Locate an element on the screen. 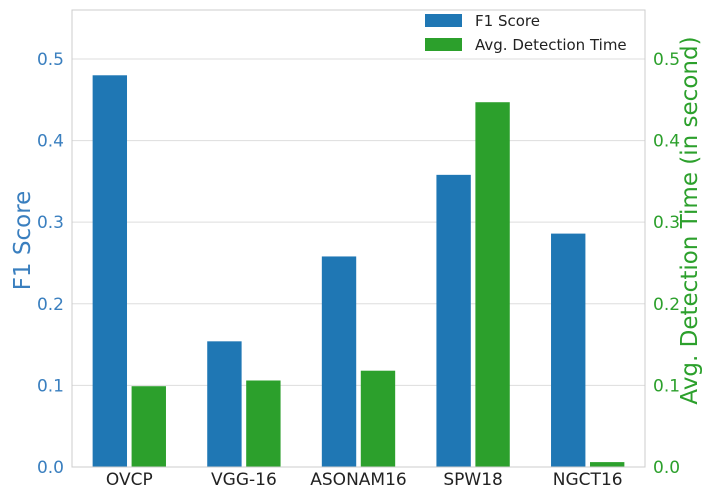 Image resolution: width=707 pixels, height=487 pixels. bar-f1-score-ngct16 is located at coordinates (568, 350).